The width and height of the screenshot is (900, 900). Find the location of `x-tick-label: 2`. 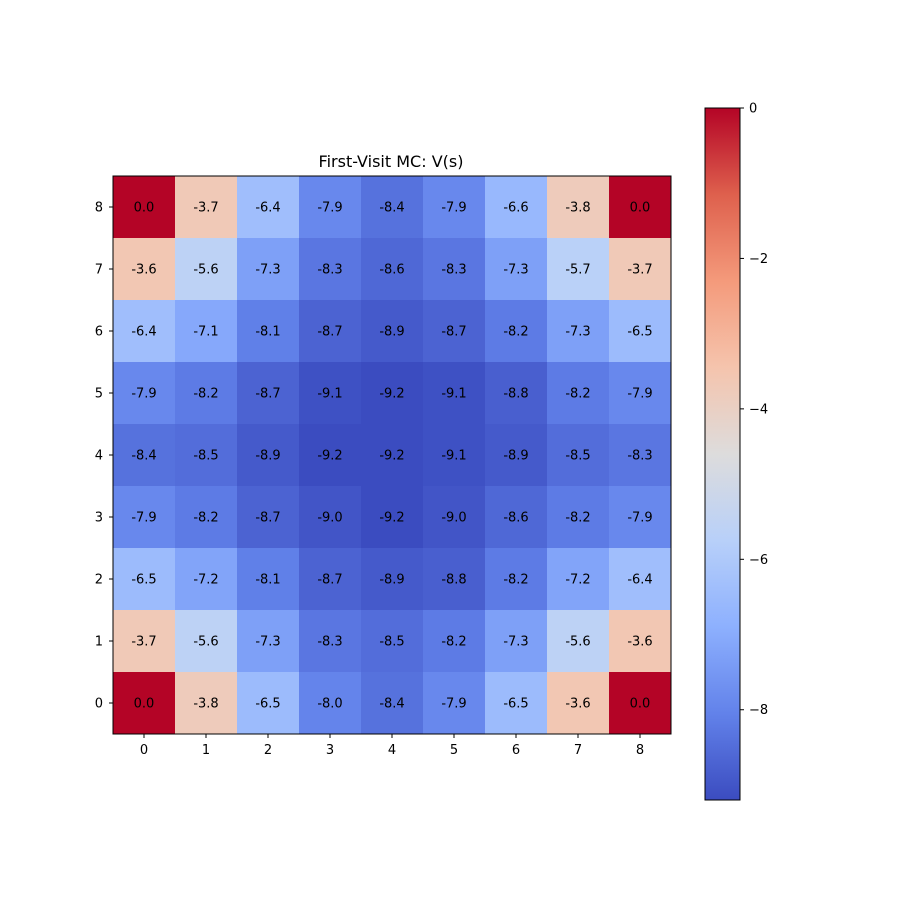

x-tick-label: 2 is located at coordinates (268, 750).